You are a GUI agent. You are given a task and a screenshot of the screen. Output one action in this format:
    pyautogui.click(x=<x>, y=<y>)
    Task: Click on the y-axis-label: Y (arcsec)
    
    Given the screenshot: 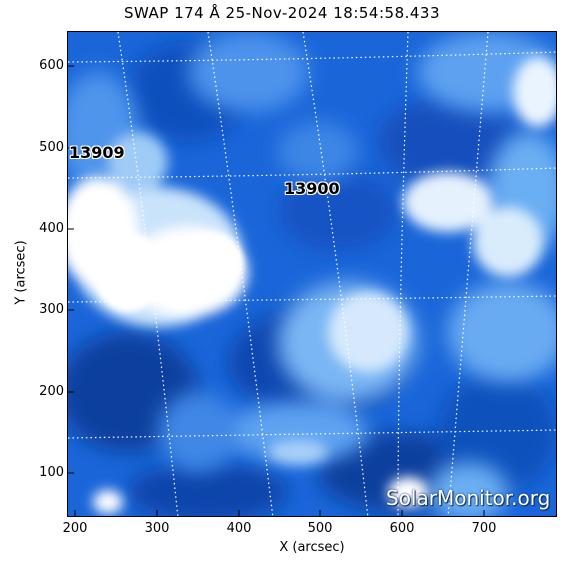 What is the action you would take?
    pyautogui.click(x=21, y=272)
    